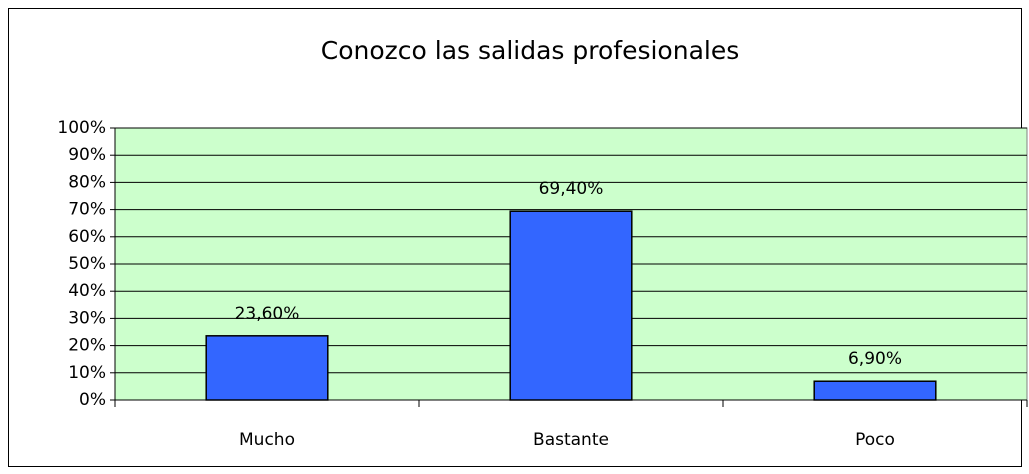  Describe the element at coordinates (530, 50) in the screenshot. I see `chart-title: Conozco las salidas profesionales` at that location.